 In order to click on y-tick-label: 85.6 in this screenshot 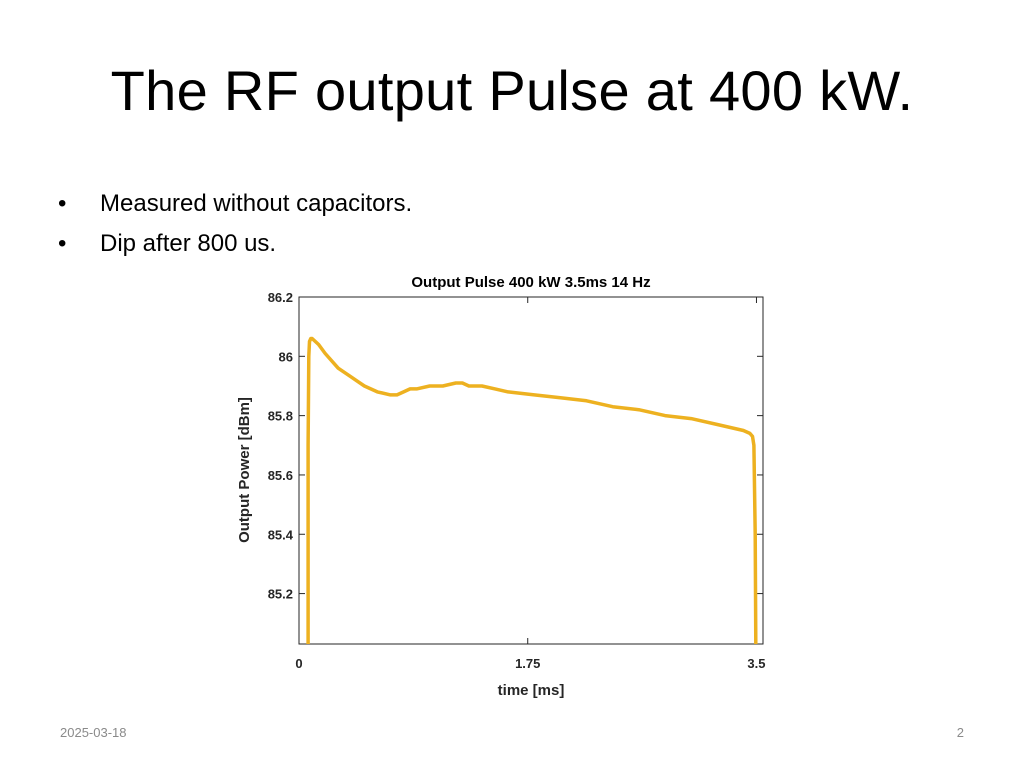, I will do `click(280, 475)`.